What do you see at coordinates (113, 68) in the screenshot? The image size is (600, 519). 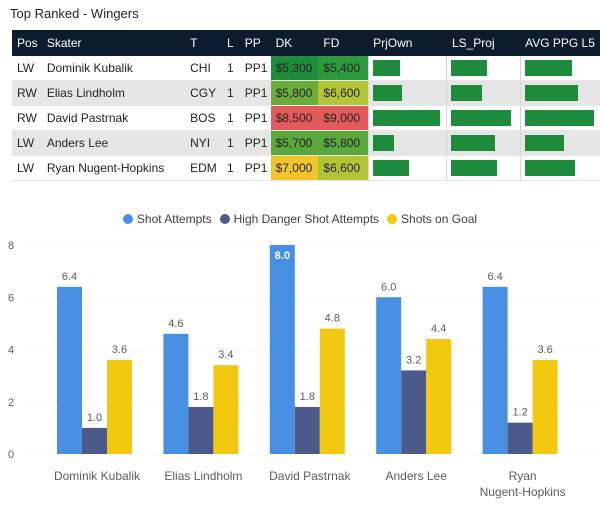 I see `cell-skater: Dominik Kubalik` at bounding box center [113, 68].